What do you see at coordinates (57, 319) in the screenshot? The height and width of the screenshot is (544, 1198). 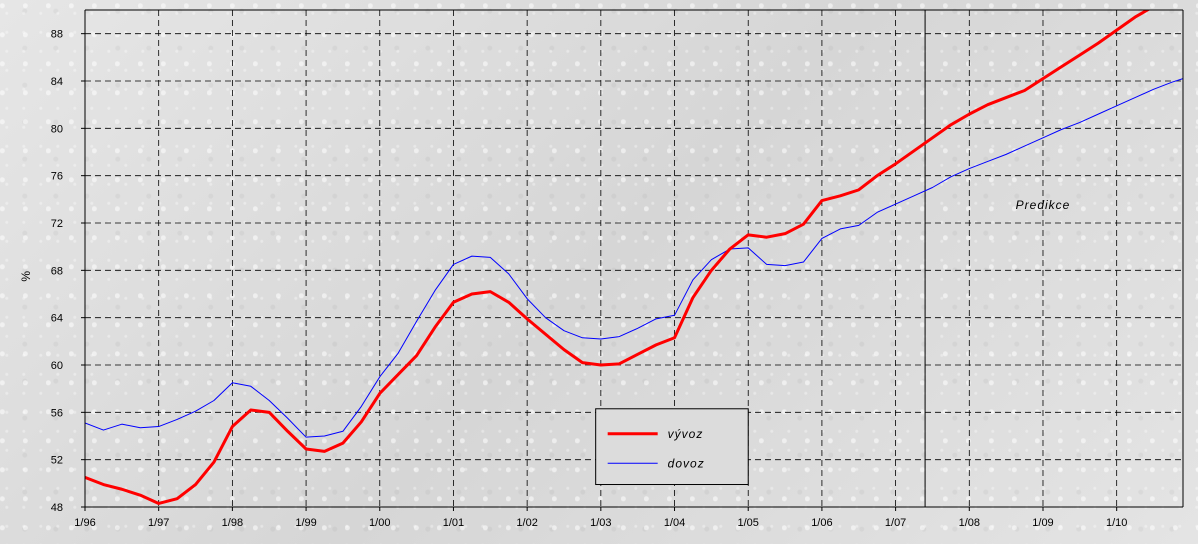 I see `y-tick-label: 64` at bounding box center [57, 319].